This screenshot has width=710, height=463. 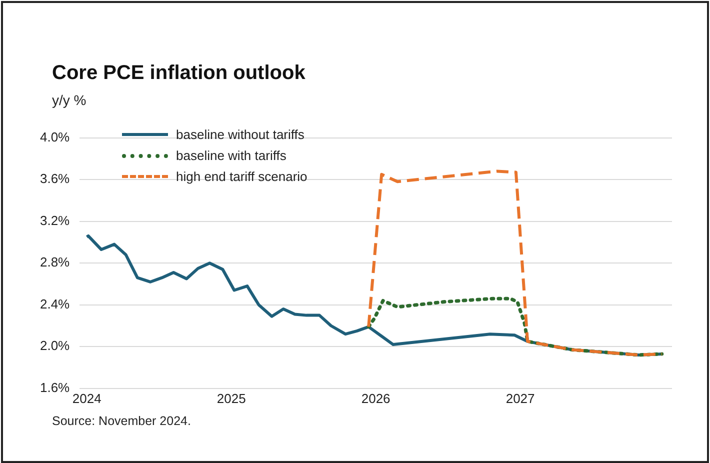 What do you see at coordinates (55, 136) in the screenshot?
I see `y-tick-label: 4.0%` at bounding box center [55, 136].